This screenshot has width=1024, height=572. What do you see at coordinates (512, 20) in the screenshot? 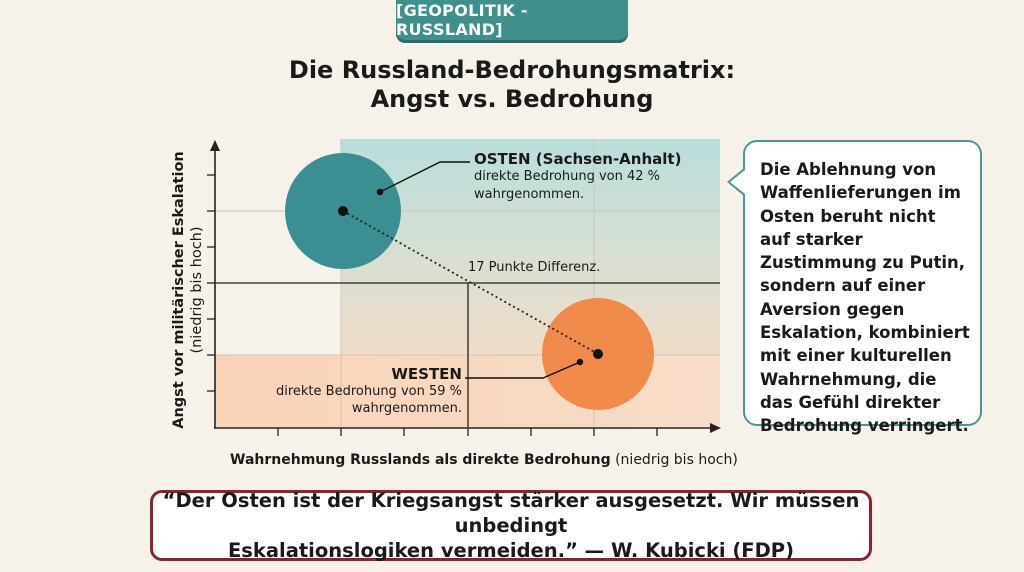
I see `category-tag: [GEOPOLITIK - RUSSLAND]` at bounding box center [512, 20].